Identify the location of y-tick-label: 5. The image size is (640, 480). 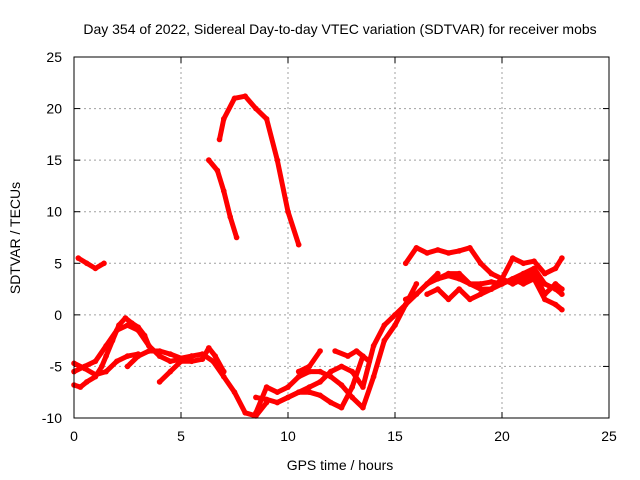
(58, 263).